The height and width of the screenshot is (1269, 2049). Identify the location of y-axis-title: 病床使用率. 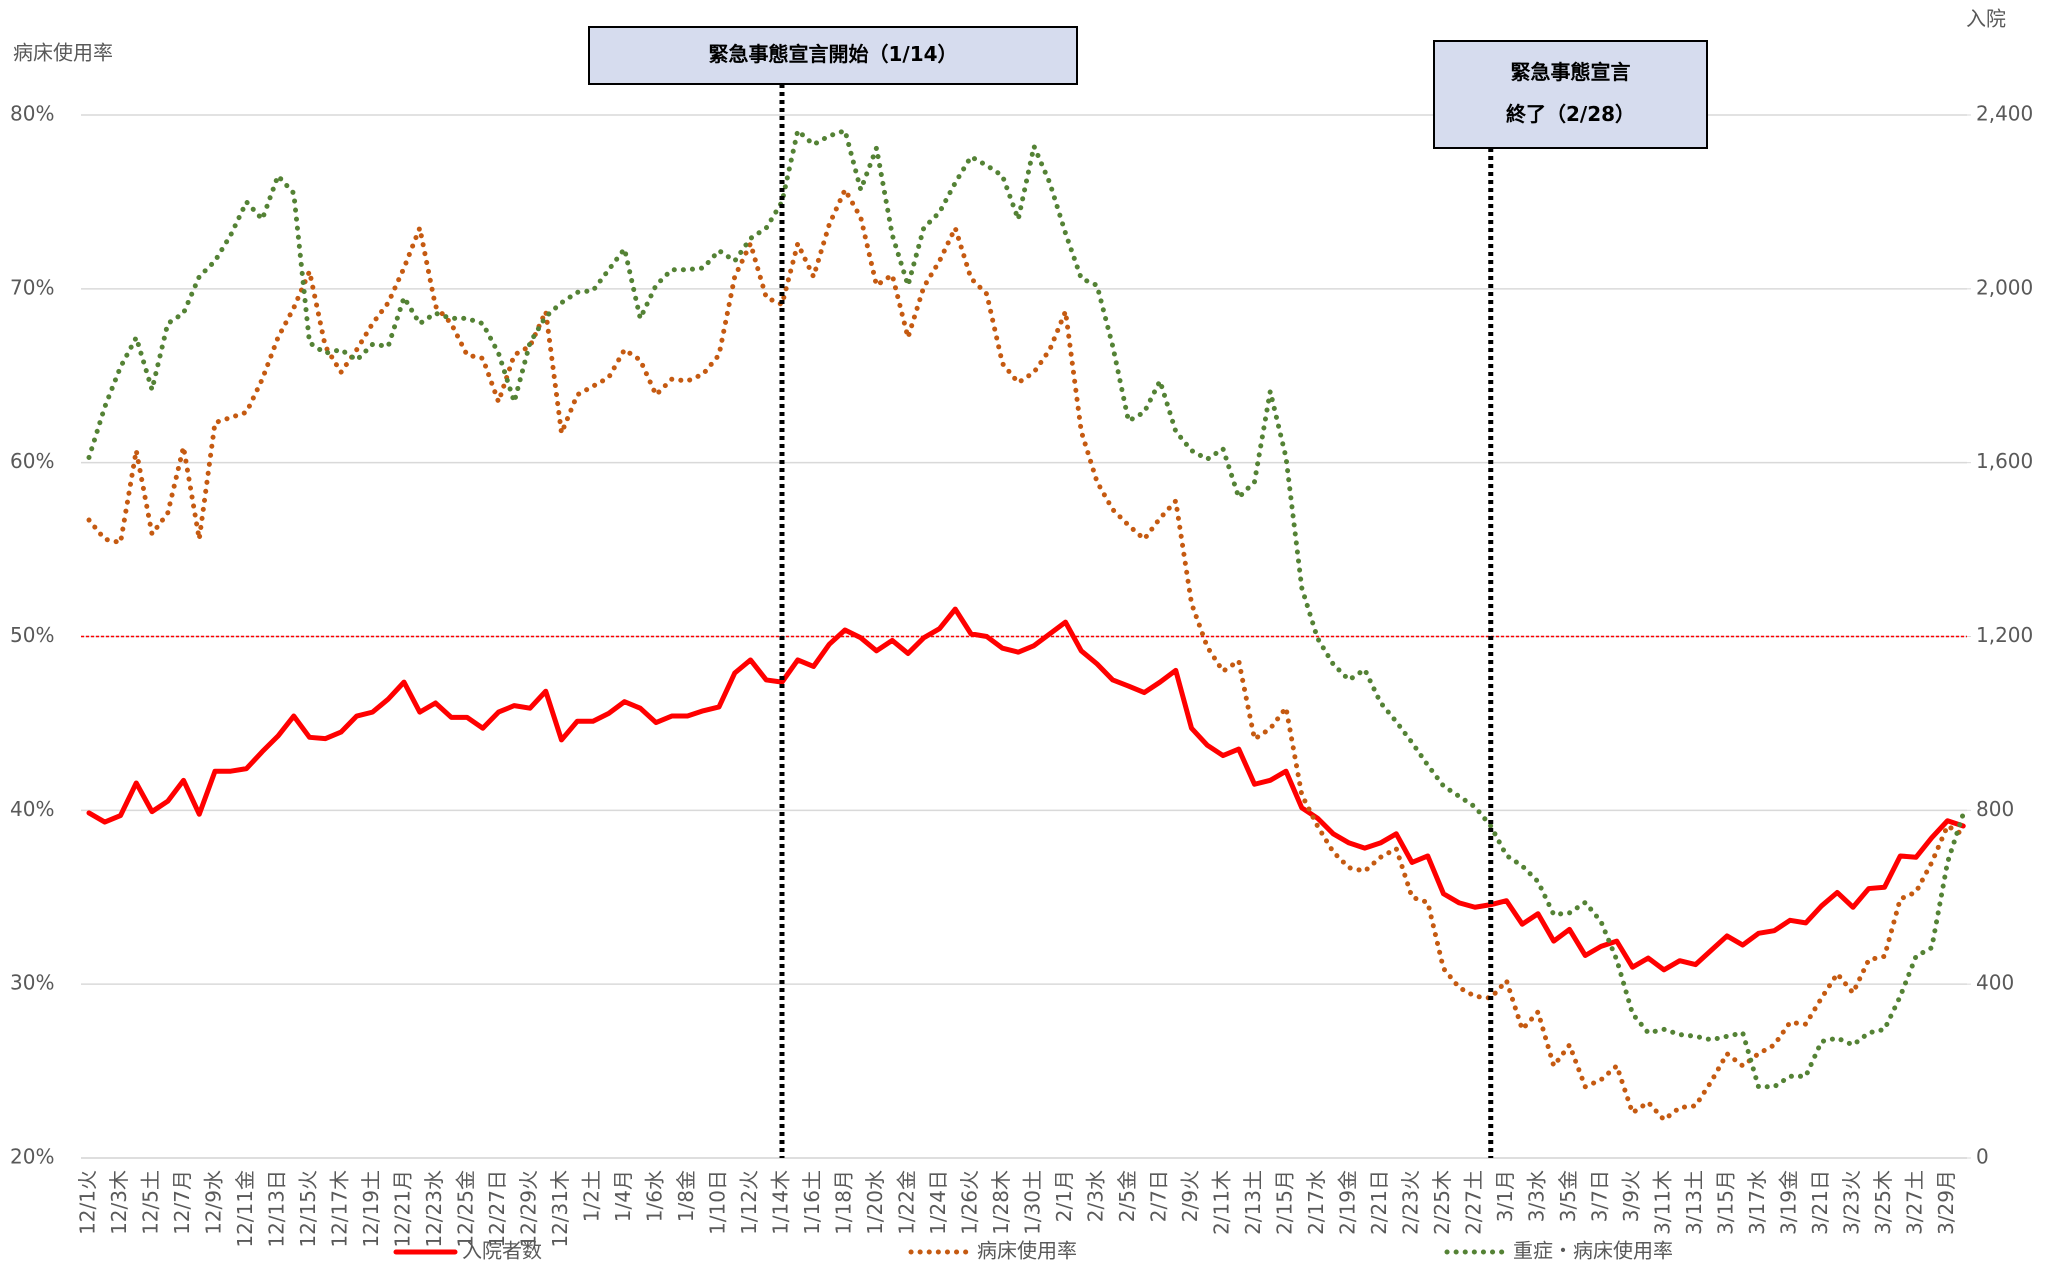
(63, 53).